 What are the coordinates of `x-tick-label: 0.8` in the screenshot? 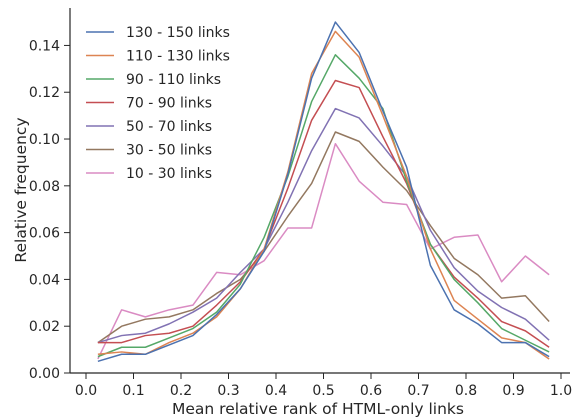 It's located at (466, 391).